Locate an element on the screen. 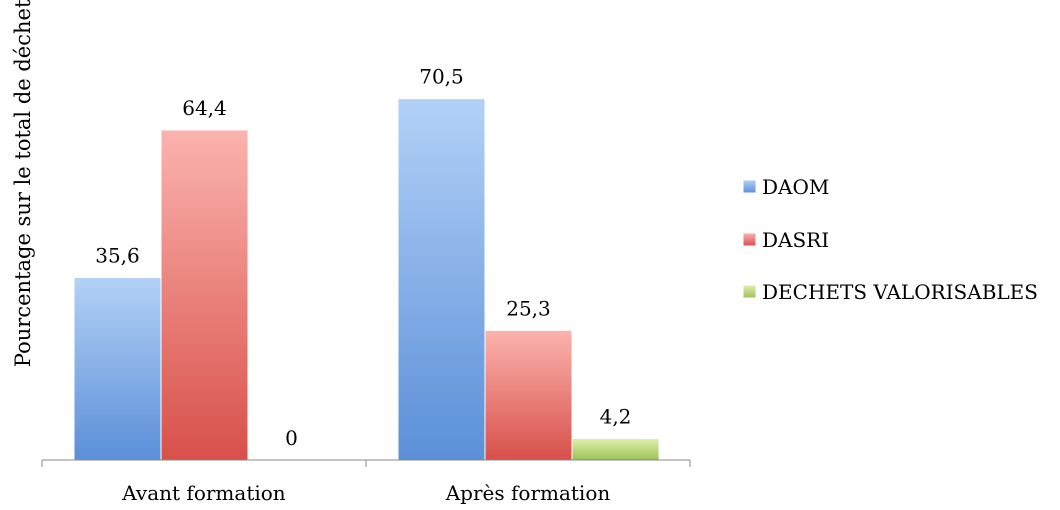 The image size is (1060, 510). legend-label-dechets-valorisables: DECHETS VALORISABLES is located at coordinates (900, 292).